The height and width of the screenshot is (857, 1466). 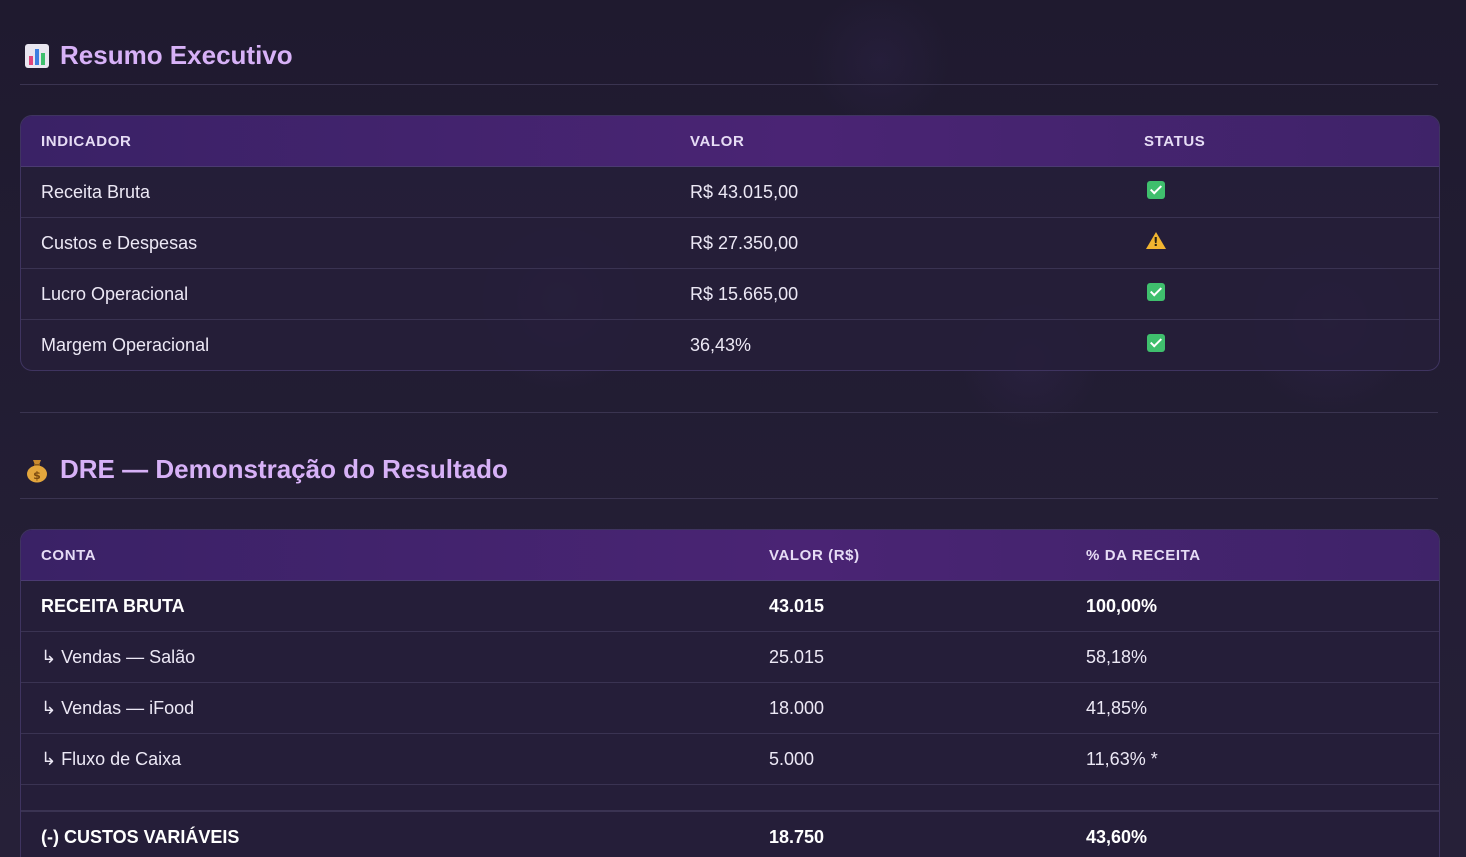 I want to click on cell-indicador: Receita Bruta, so click(x=96, y=191).